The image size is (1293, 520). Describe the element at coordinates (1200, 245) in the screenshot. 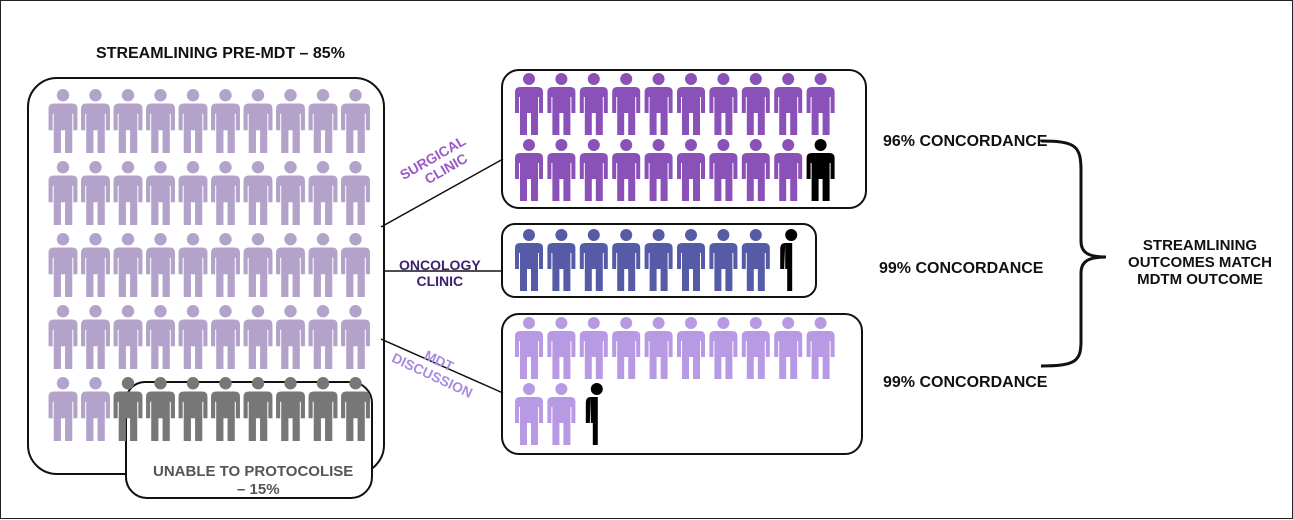

I see `summary-line1: STREAMLINING` at that location.